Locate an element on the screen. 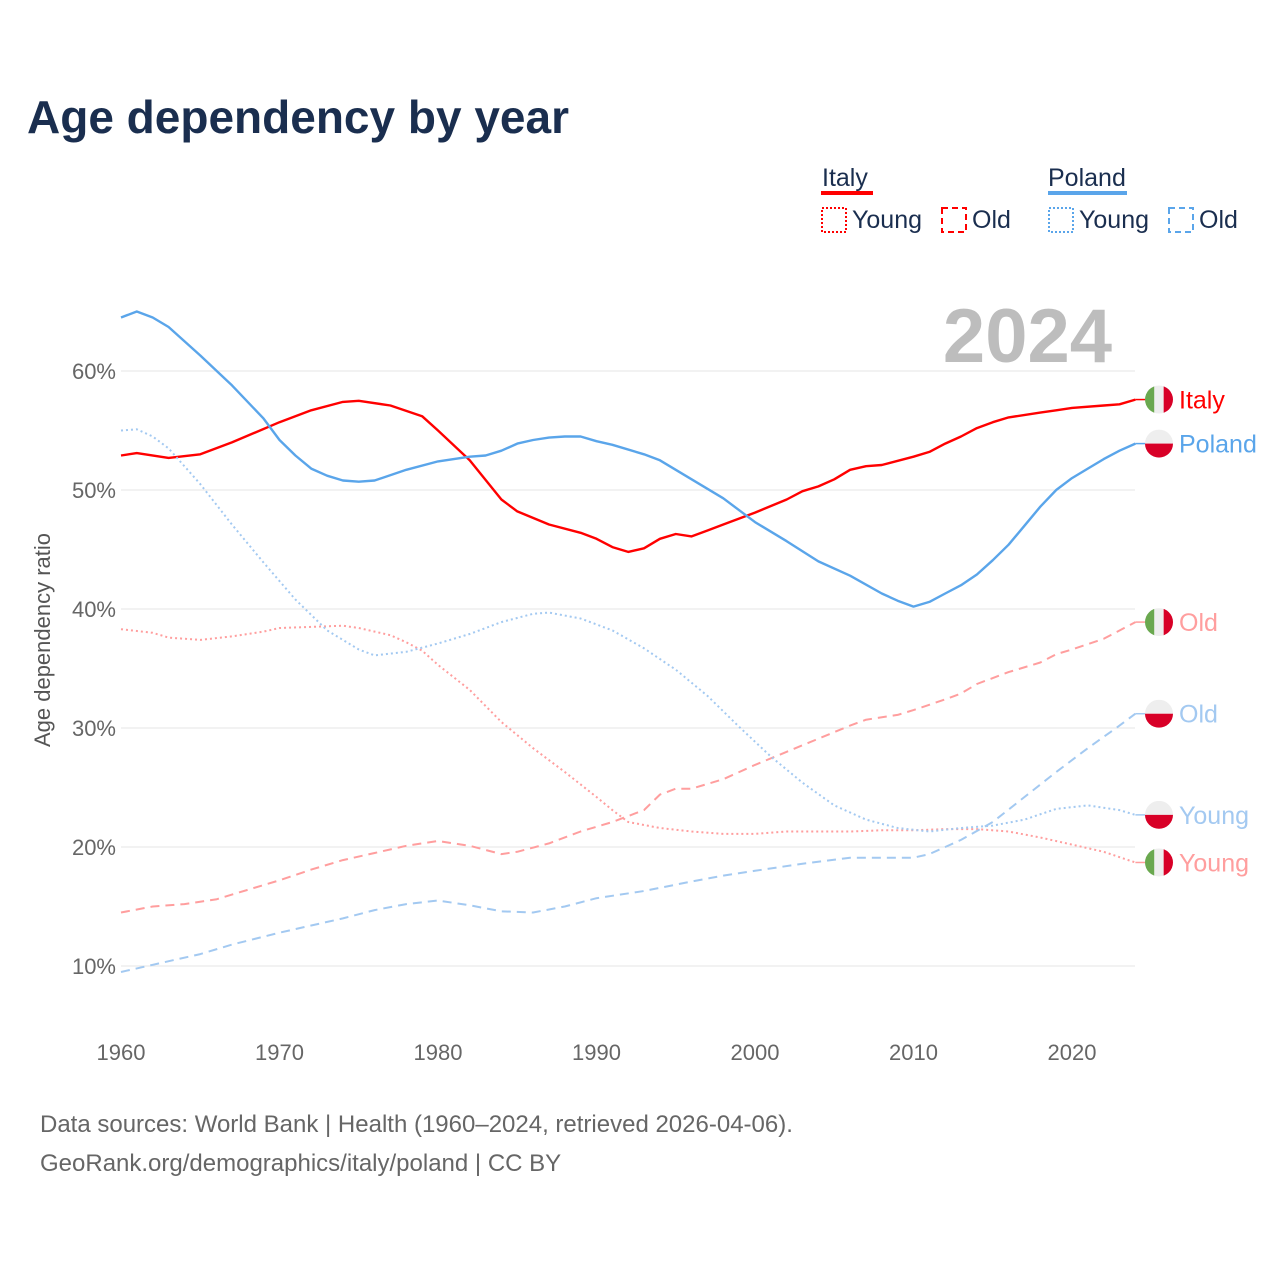 The image size is (1280, 1280). series-line-italy is located at coordinates (628, 476).